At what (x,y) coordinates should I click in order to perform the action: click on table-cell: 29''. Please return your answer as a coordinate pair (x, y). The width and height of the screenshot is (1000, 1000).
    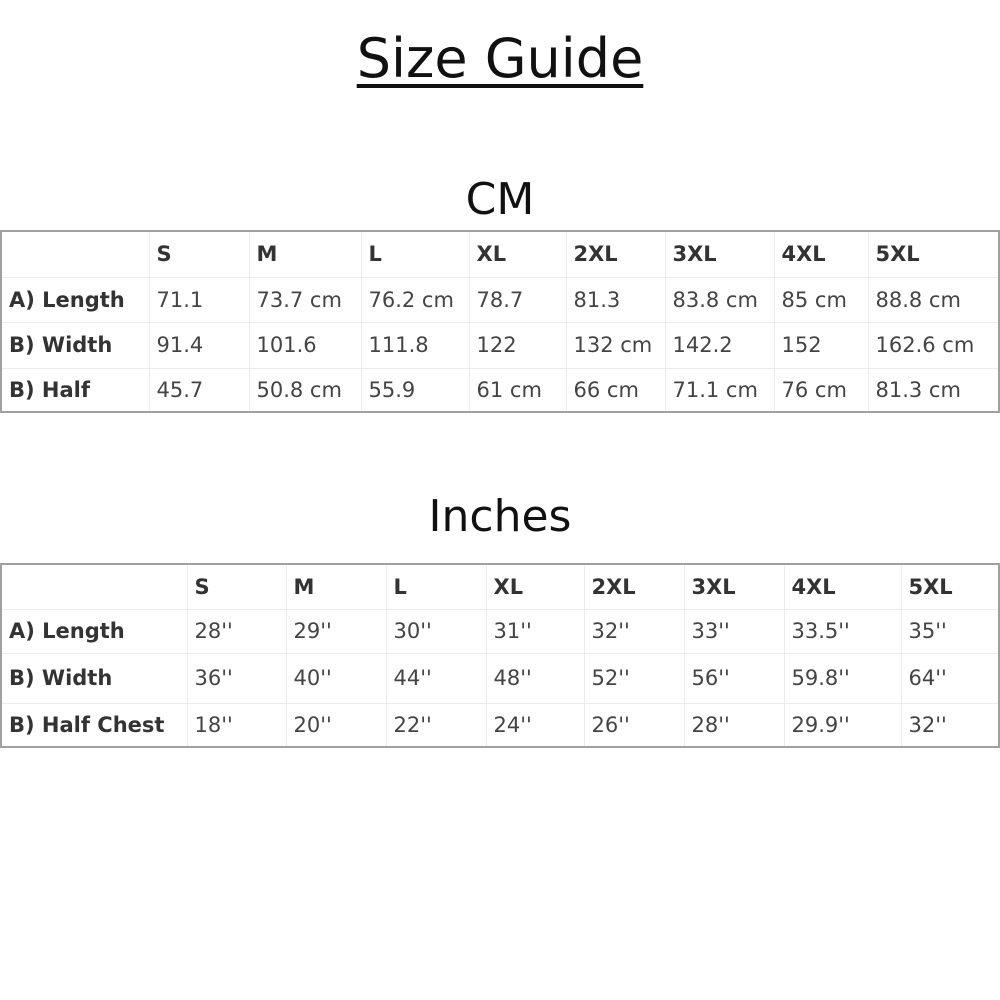
    Looking at the image, I should click on (336, 631).